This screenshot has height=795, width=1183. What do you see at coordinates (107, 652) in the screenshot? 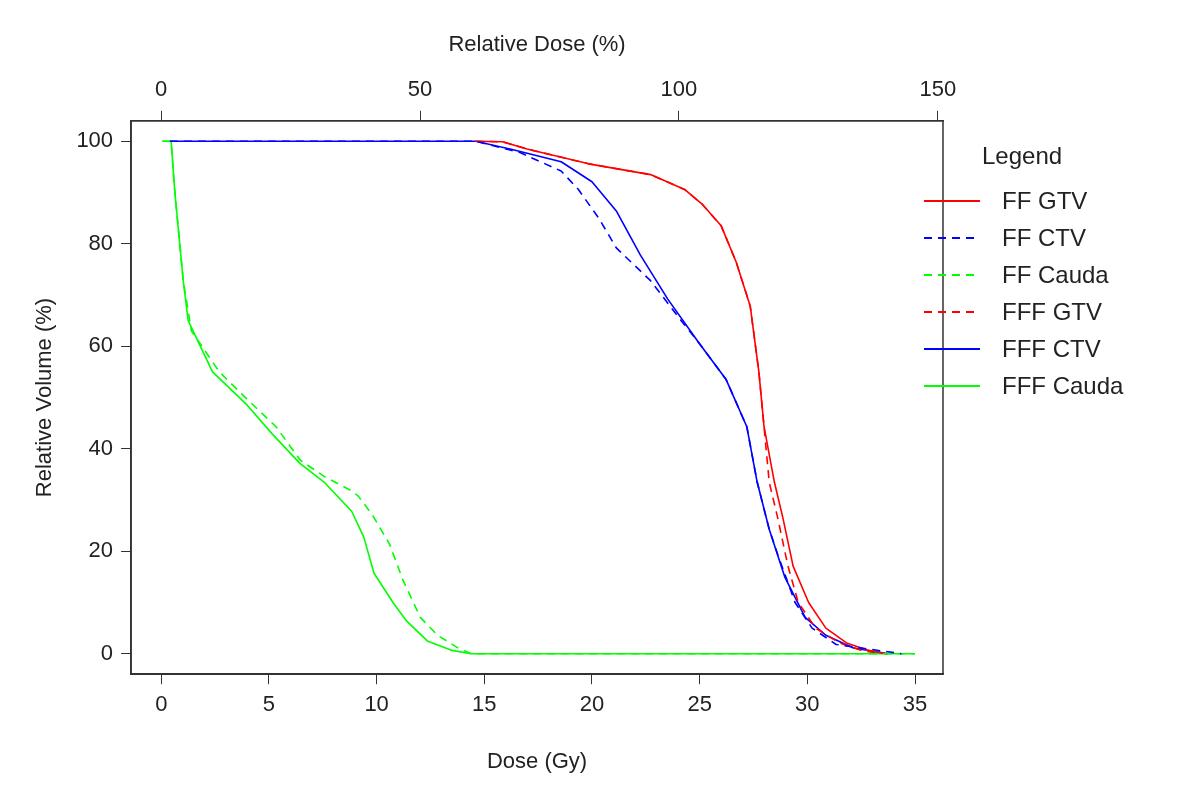
I see `y-tick-label: 0` at bounding box center [107, 652].